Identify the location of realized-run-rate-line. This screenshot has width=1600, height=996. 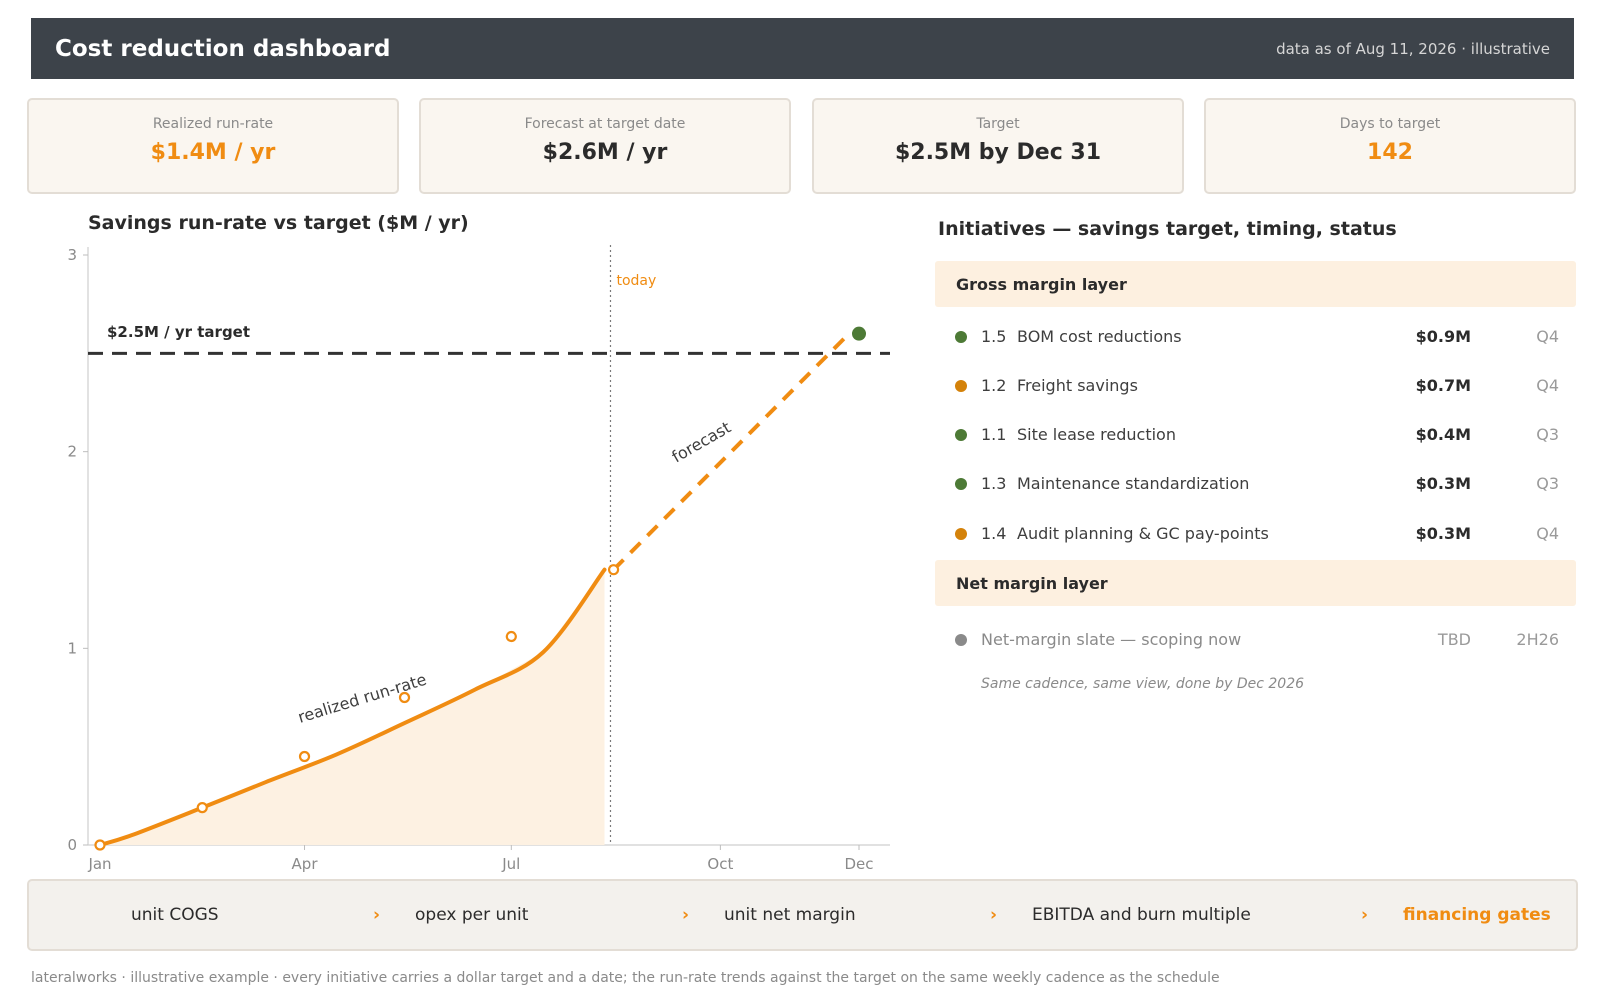
(352, 707).